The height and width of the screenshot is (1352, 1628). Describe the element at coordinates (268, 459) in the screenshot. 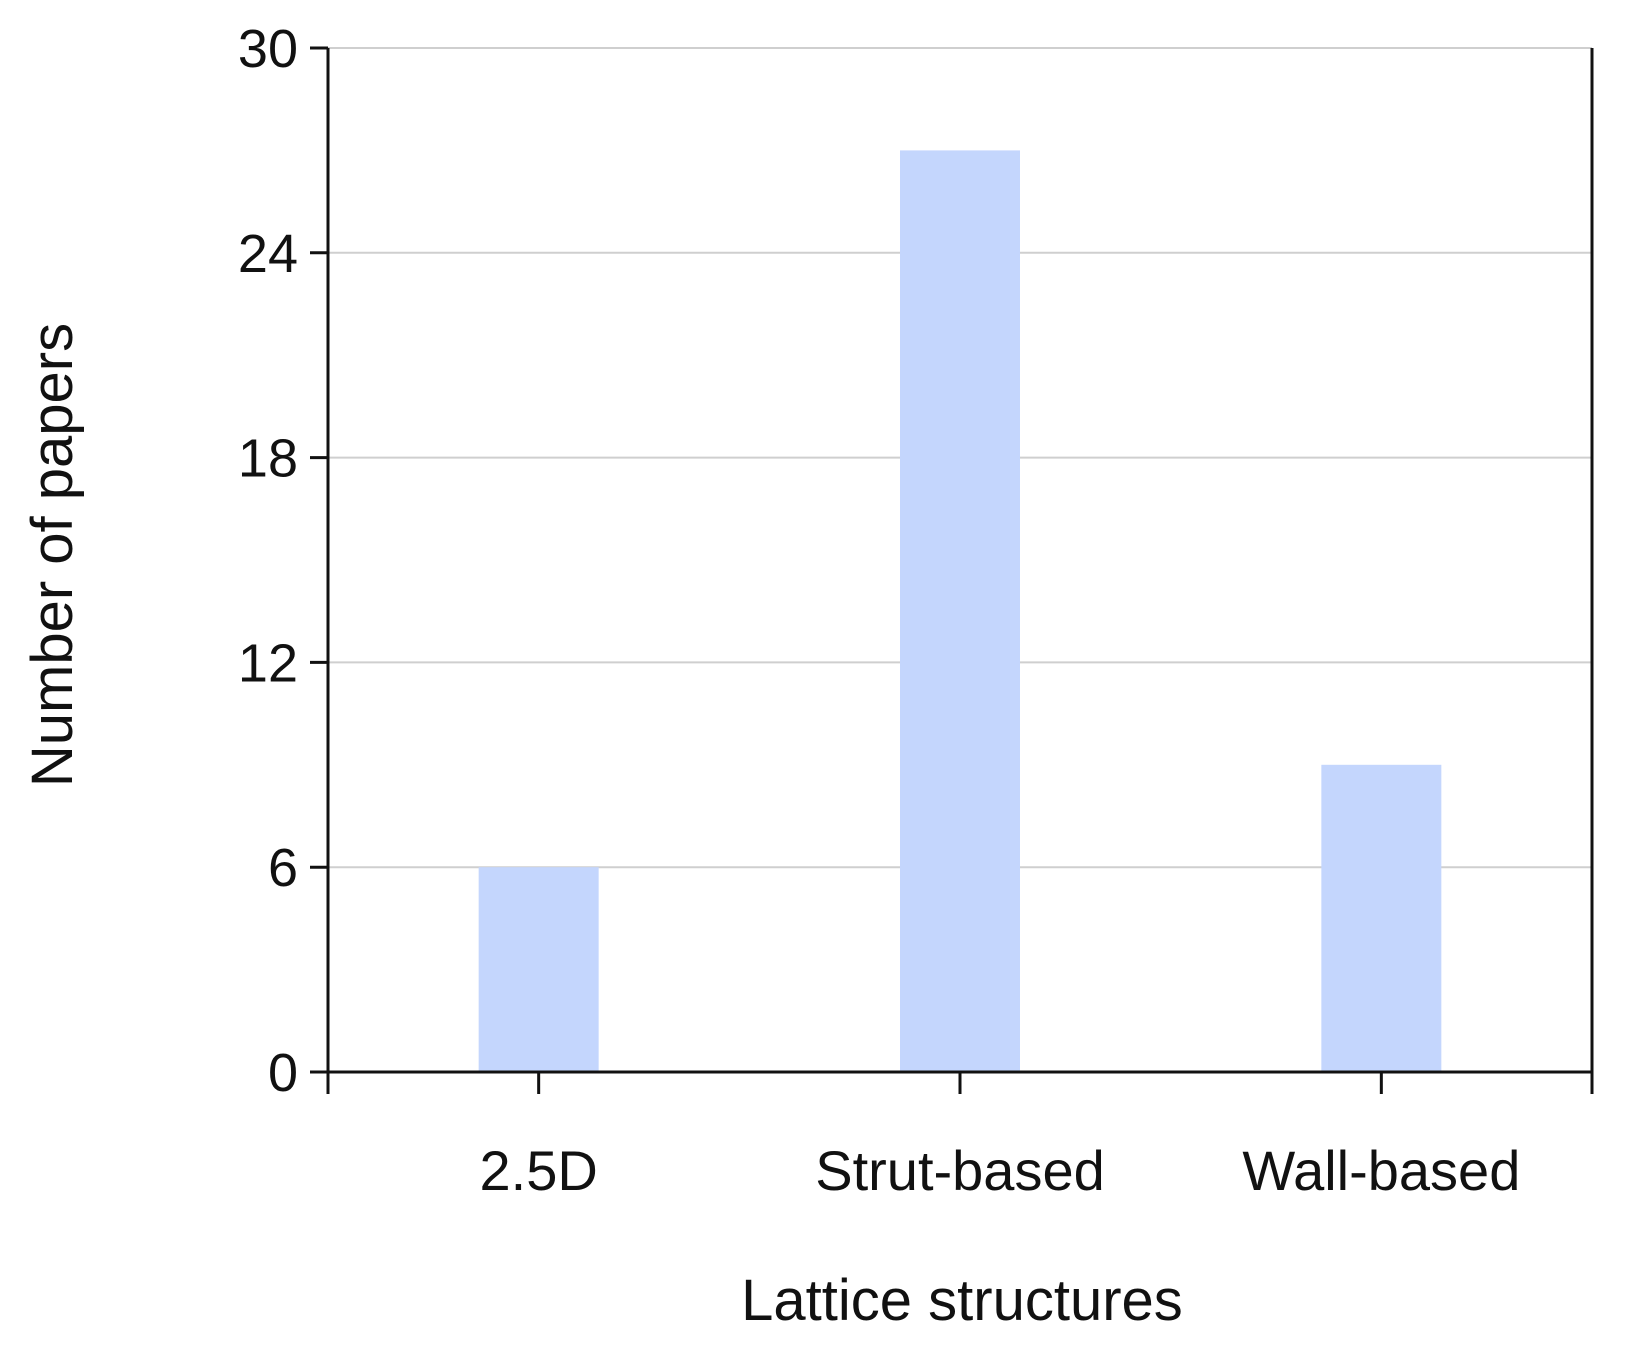

I see `y-tick-label: 18` at that location.